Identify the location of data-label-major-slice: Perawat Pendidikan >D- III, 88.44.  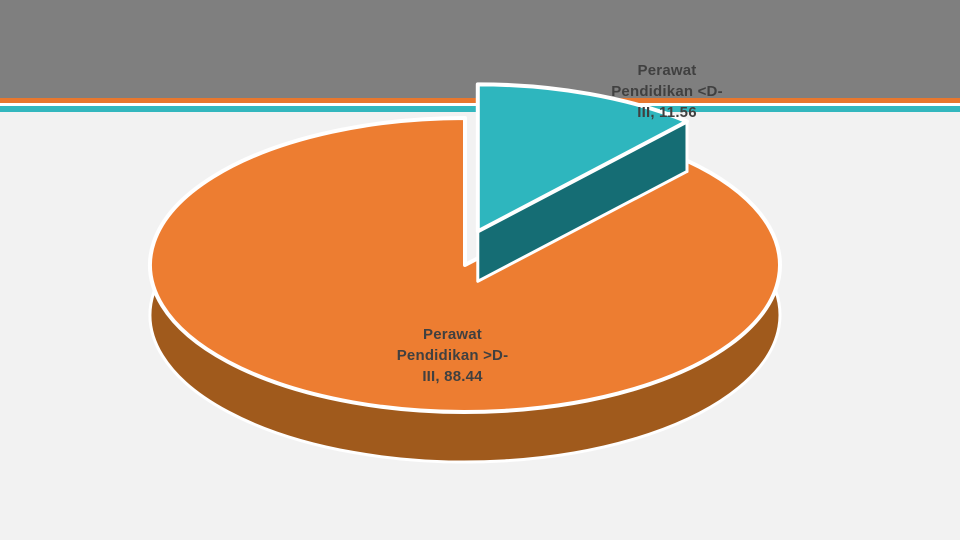
(452, 355).